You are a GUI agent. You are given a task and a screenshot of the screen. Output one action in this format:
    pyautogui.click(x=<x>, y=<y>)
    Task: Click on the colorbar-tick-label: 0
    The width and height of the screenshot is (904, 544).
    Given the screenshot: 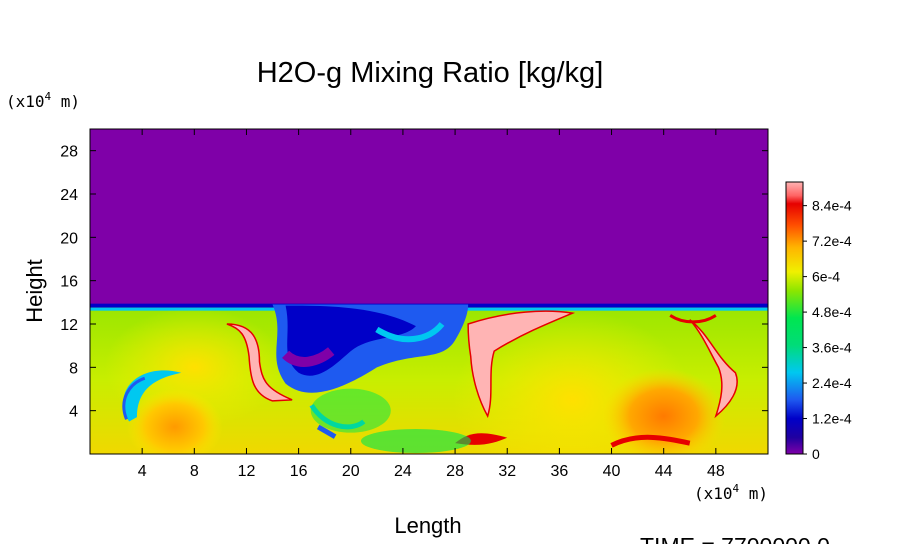 What is the action you would take?
    pyautogui.click(x=816, y=454)
    